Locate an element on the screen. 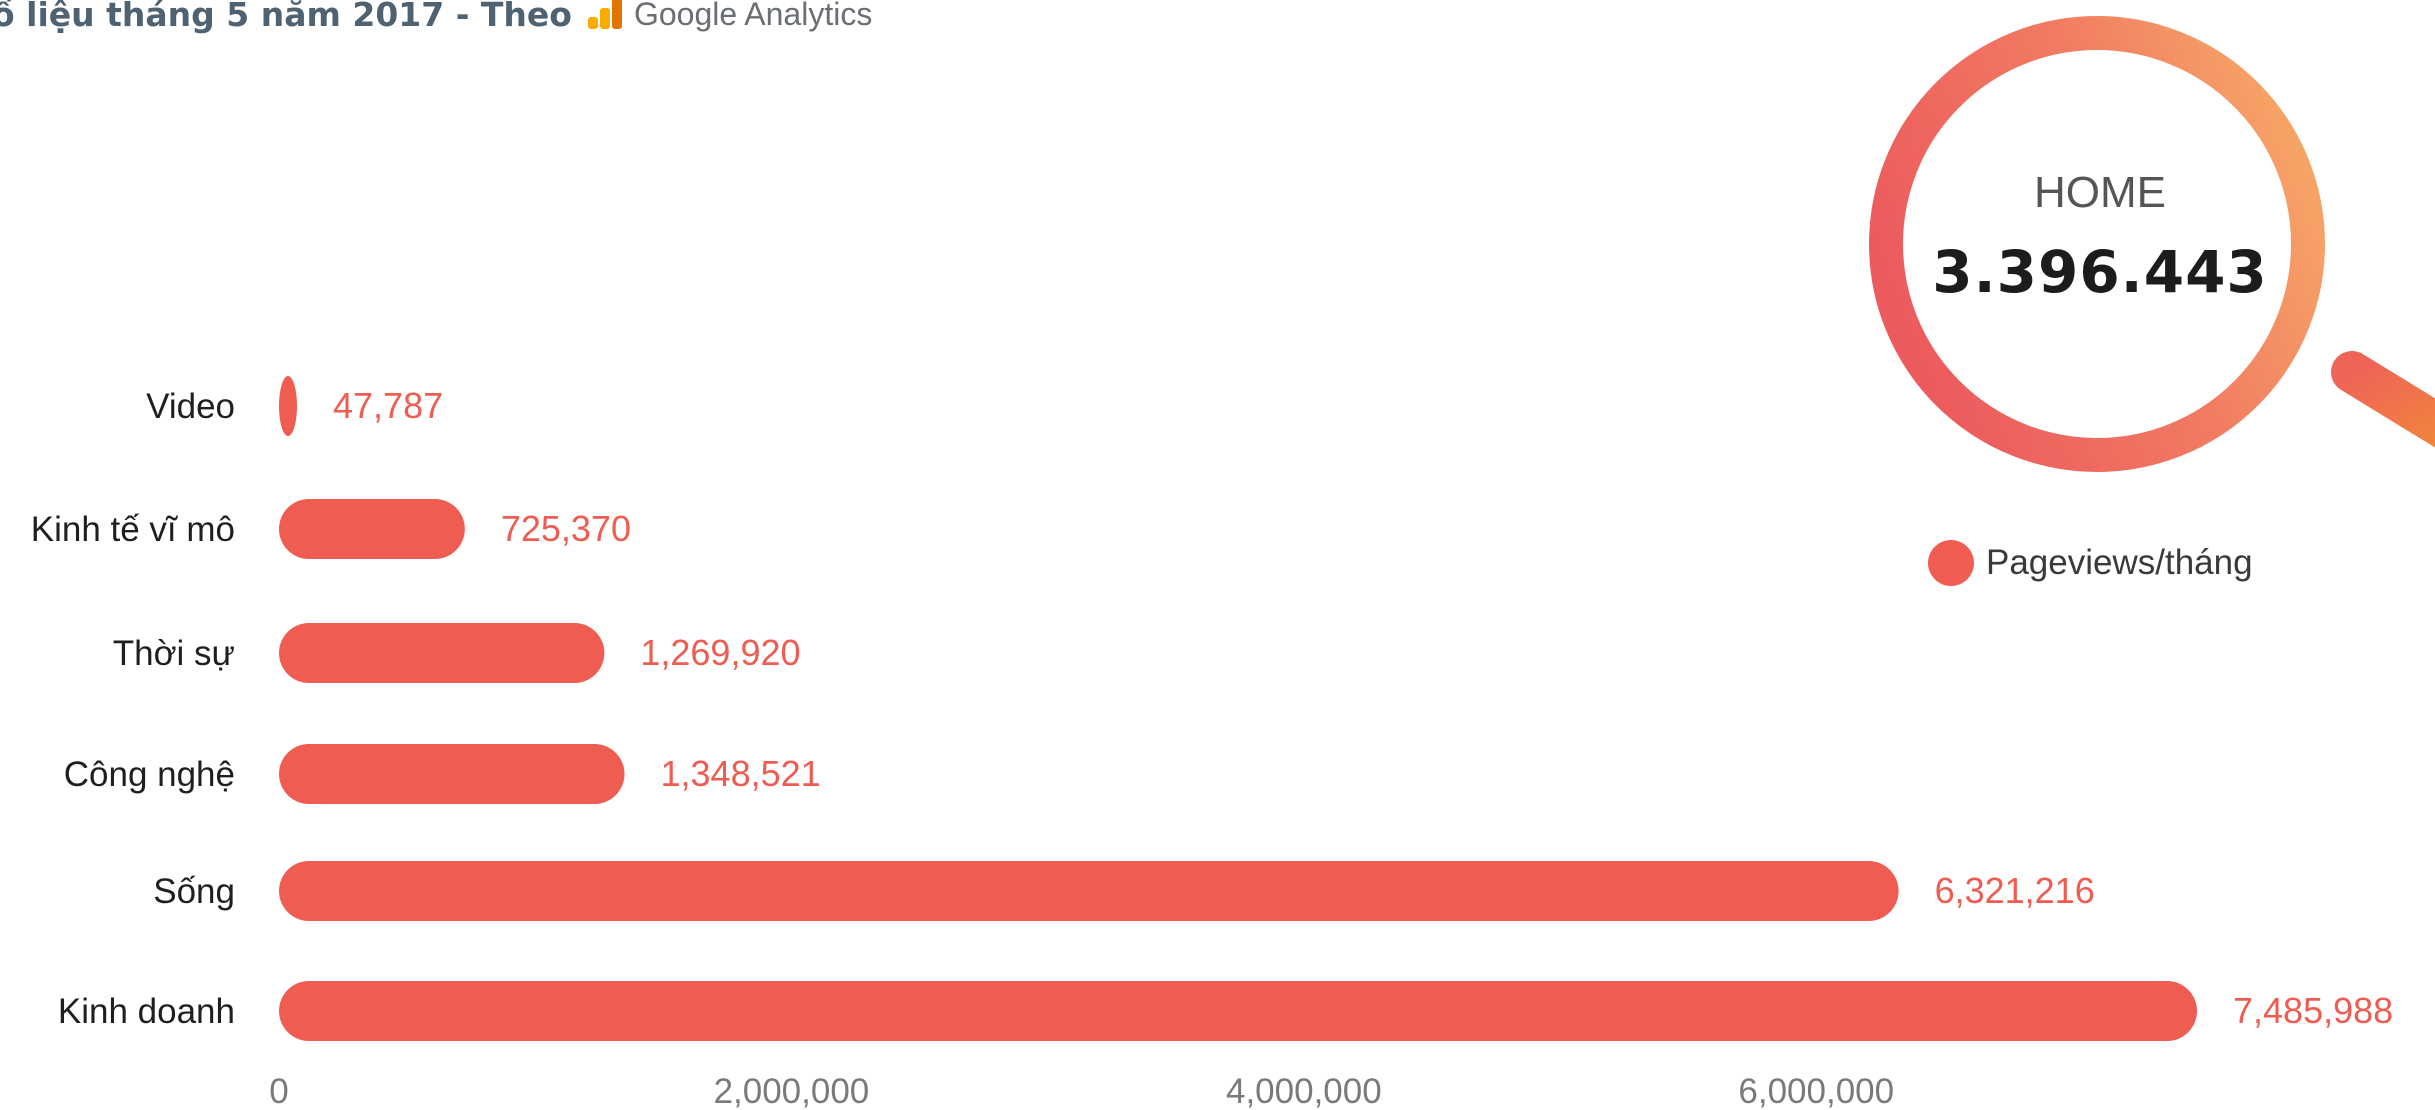  google-analytics-icon is located at coordinates (604, 14).